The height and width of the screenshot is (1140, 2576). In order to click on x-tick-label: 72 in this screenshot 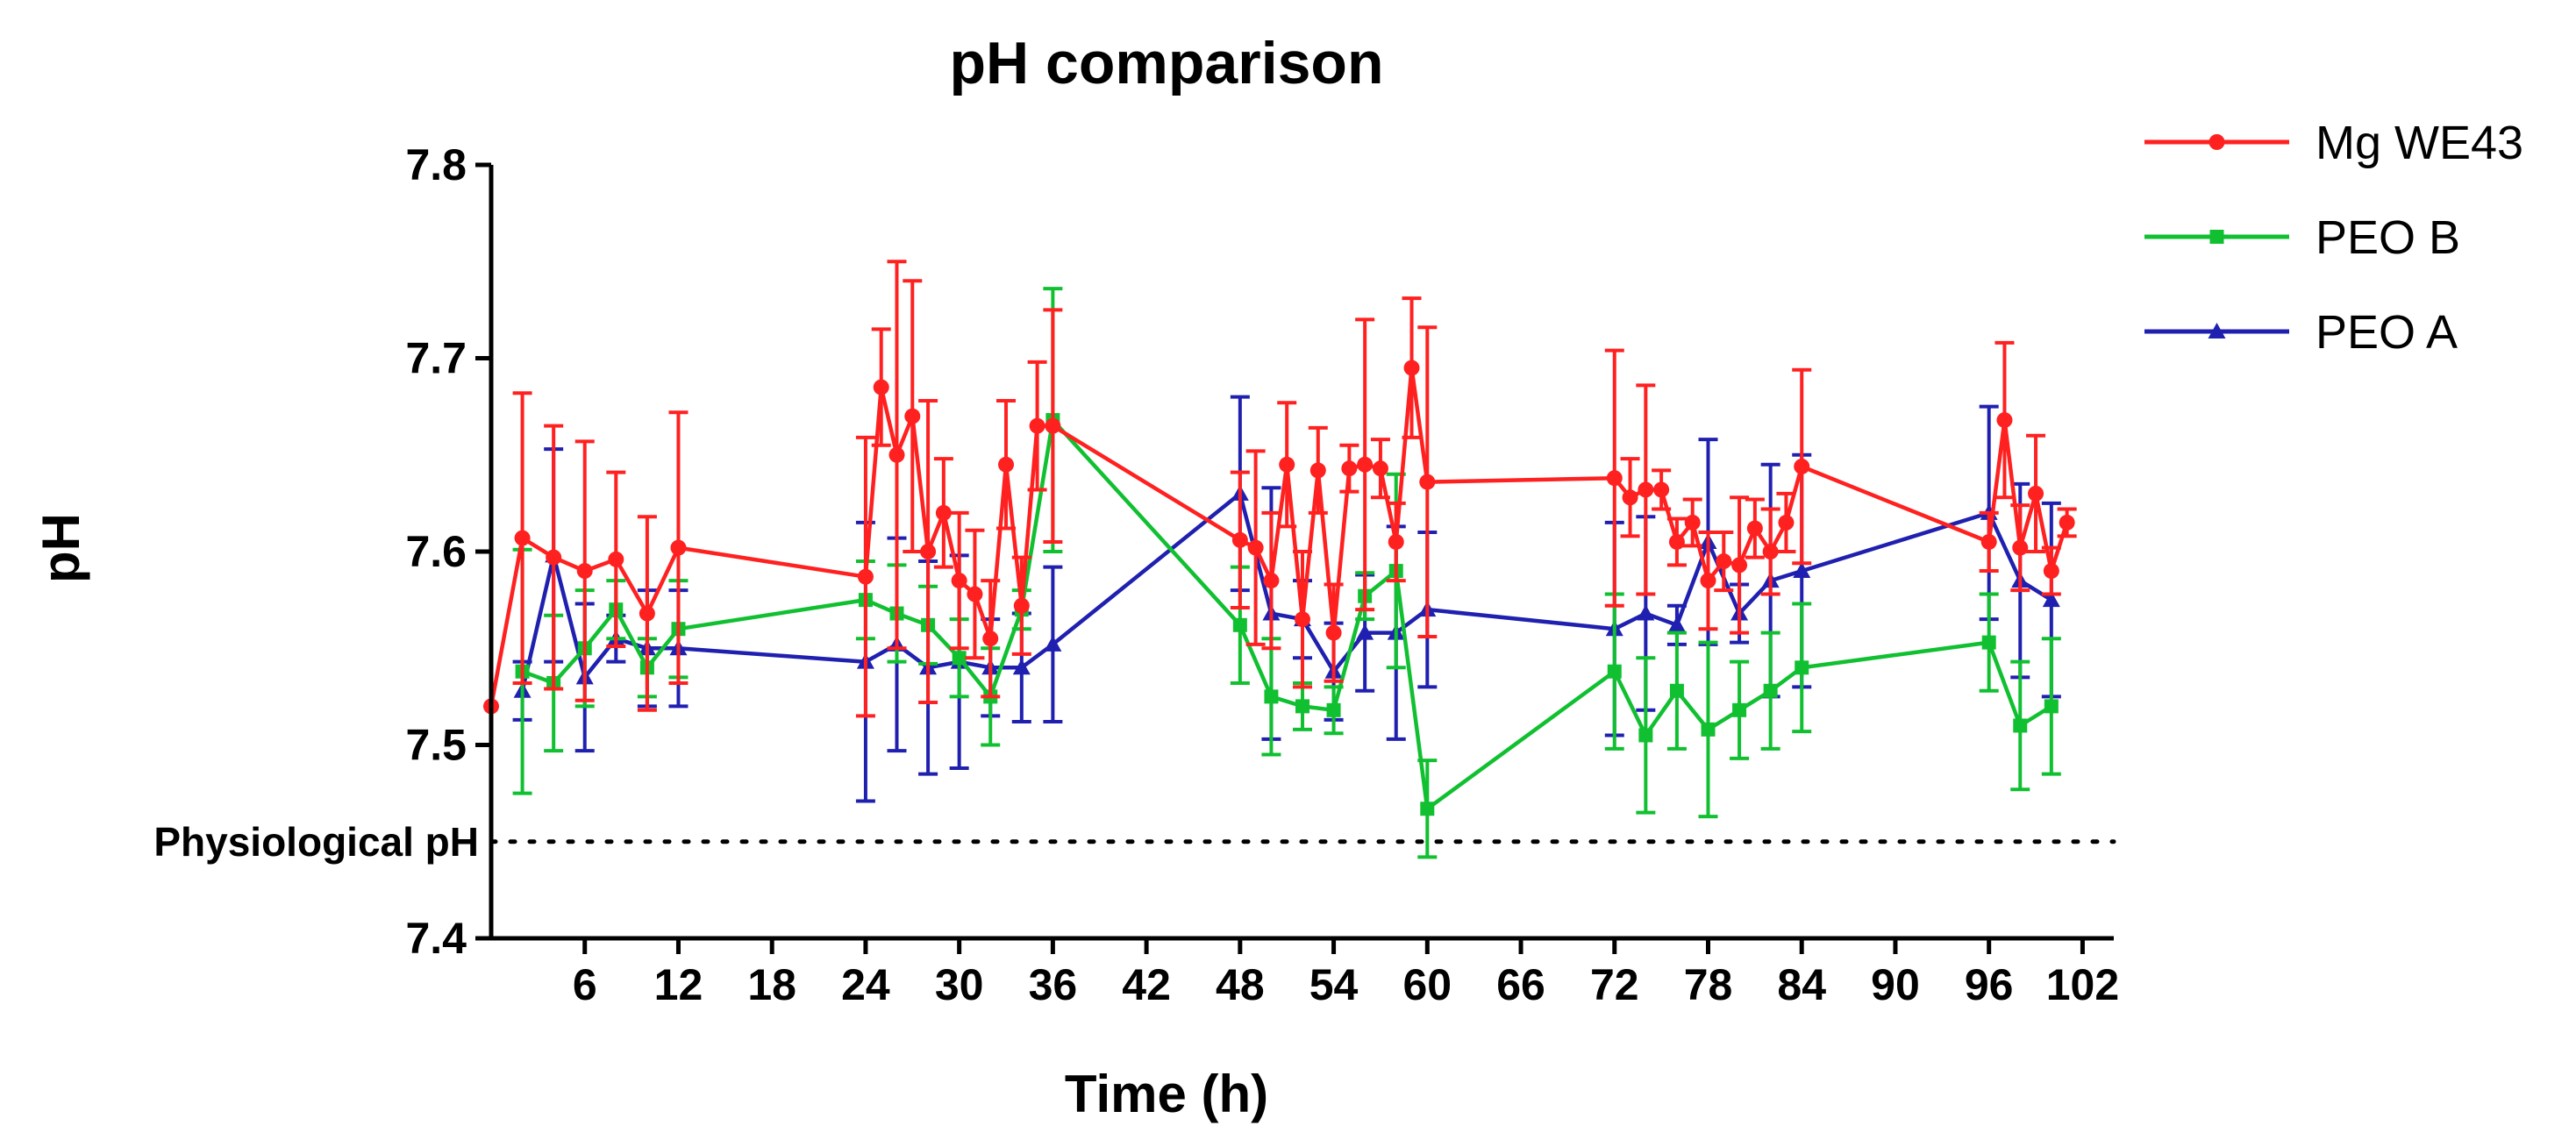, I will do `click(1615, 984)`.